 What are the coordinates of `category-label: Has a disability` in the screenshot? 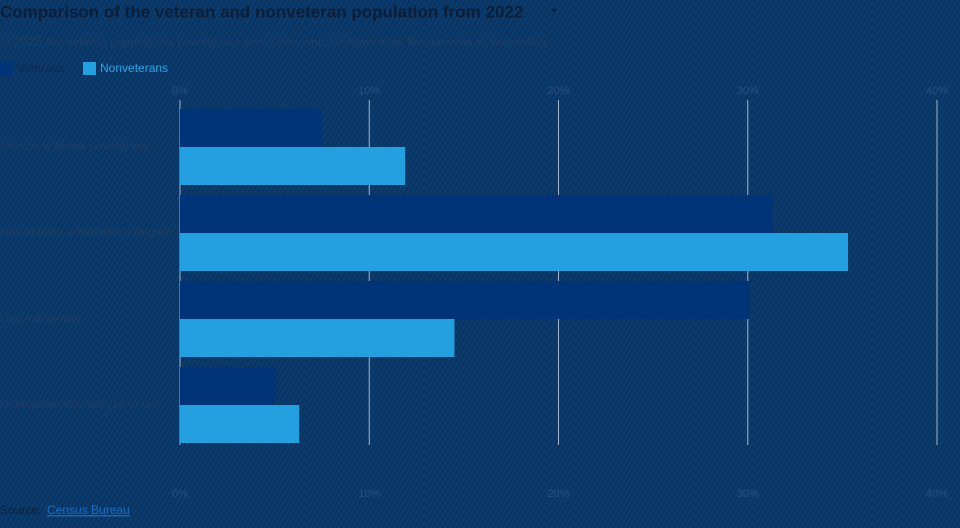 It's located at (40, 318).